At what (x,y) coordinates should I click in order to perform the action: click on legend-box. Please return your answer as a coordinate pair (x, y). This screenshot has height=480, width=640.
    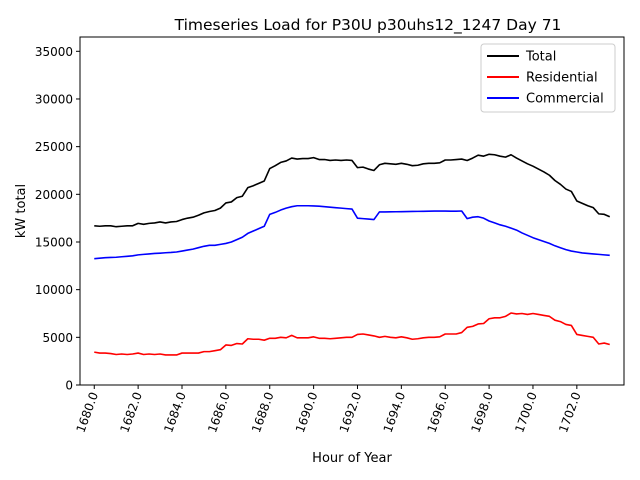
    Looking at the image, I should click on (548, 78).